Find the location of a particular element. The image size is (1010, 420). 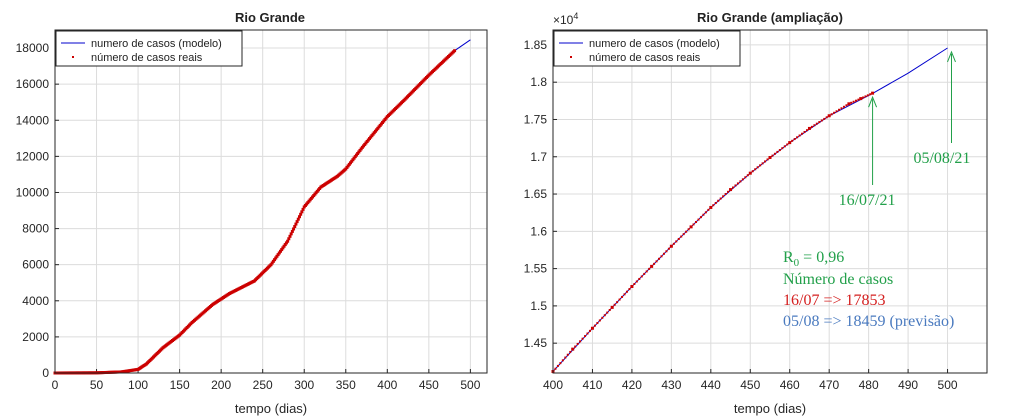

right-x-tick-label: 470 is located at coordinates (829, 385).